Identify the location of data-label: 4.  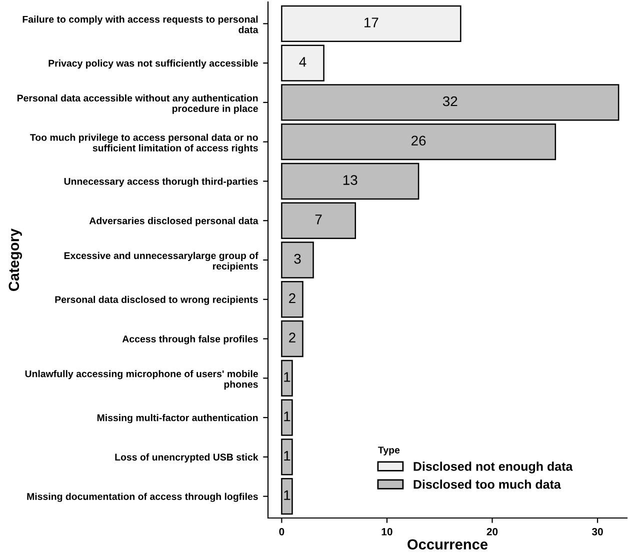
(302, 62).